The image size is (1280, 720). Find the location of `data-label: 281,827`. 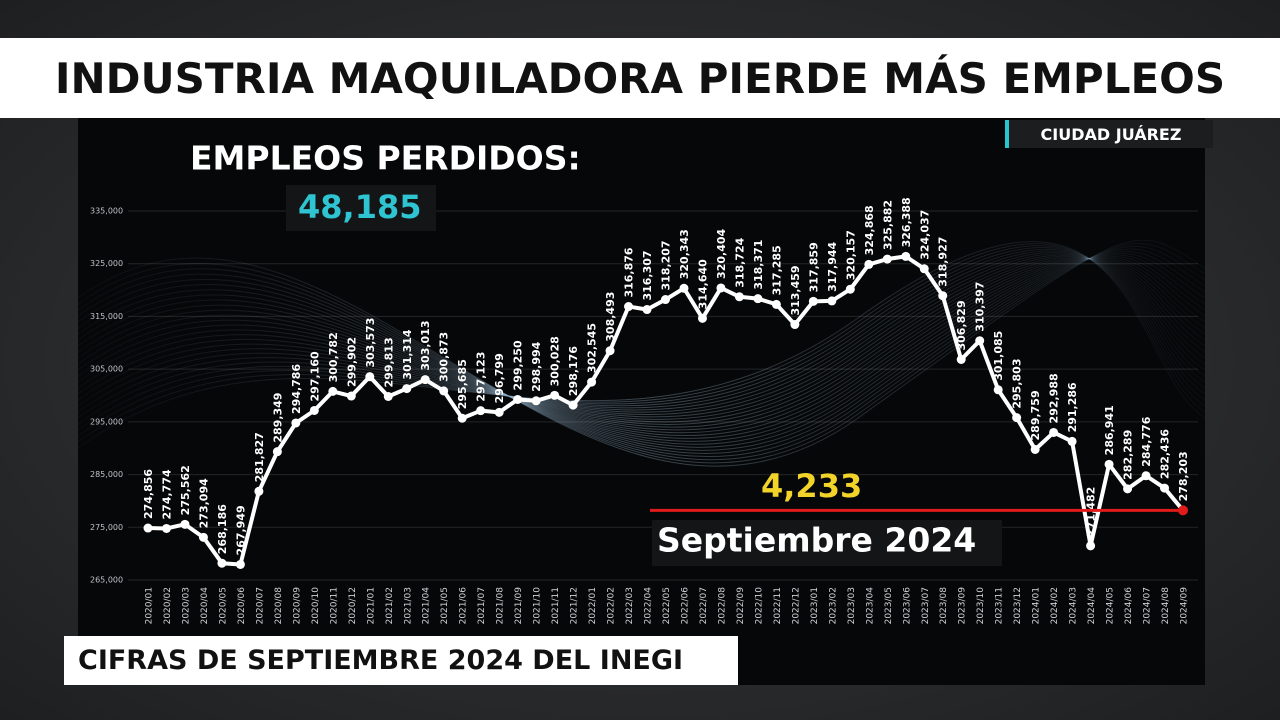

data-label: 281,827 is located at coordinates (259, 457).